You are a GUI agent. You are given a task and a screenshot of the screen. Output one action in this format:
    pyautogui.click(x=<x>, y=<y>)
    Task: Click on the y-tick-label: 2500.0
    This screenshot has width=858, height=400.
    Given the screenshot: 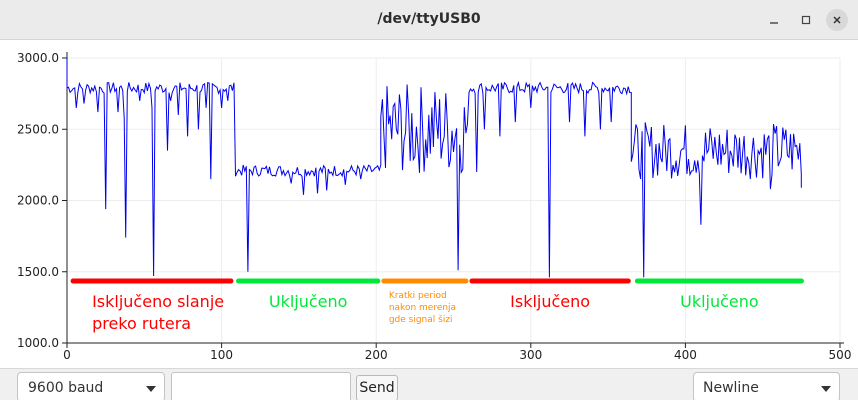 What is the action you would take?
    pyautogui.click(x=38, y=129)
    